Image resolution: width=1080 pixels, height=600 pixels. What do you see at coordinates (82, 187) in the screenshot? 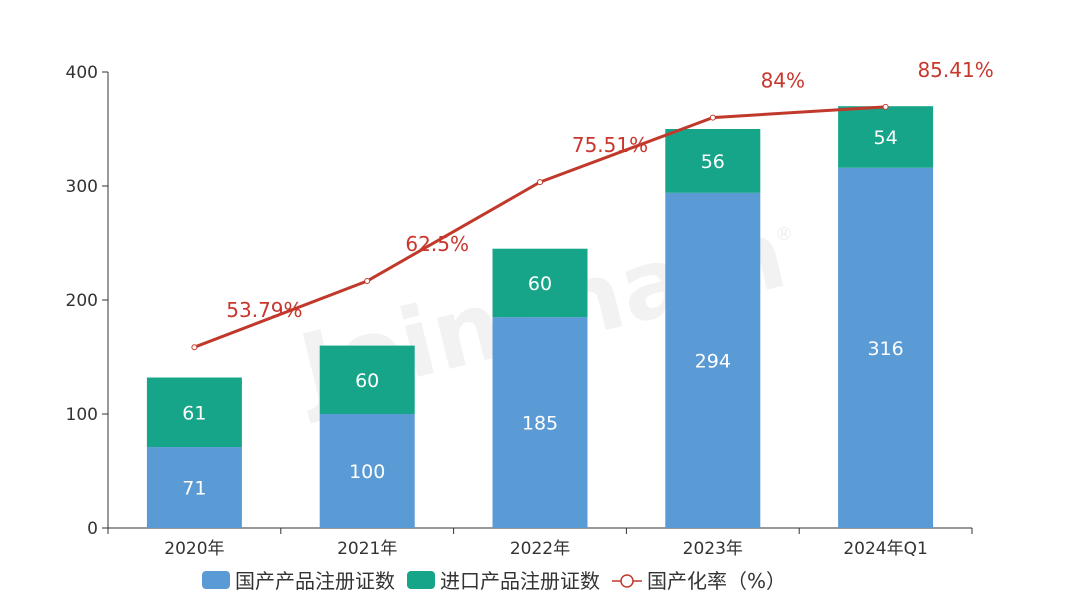
I see `y-tick-label: 300` at bounding box center [82, 187].